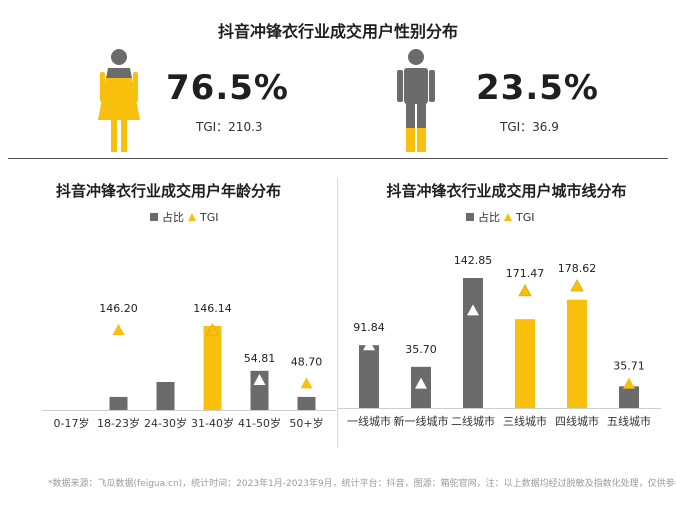  I want to click on tick-label-4: 31-40岁, so click(212, 423).